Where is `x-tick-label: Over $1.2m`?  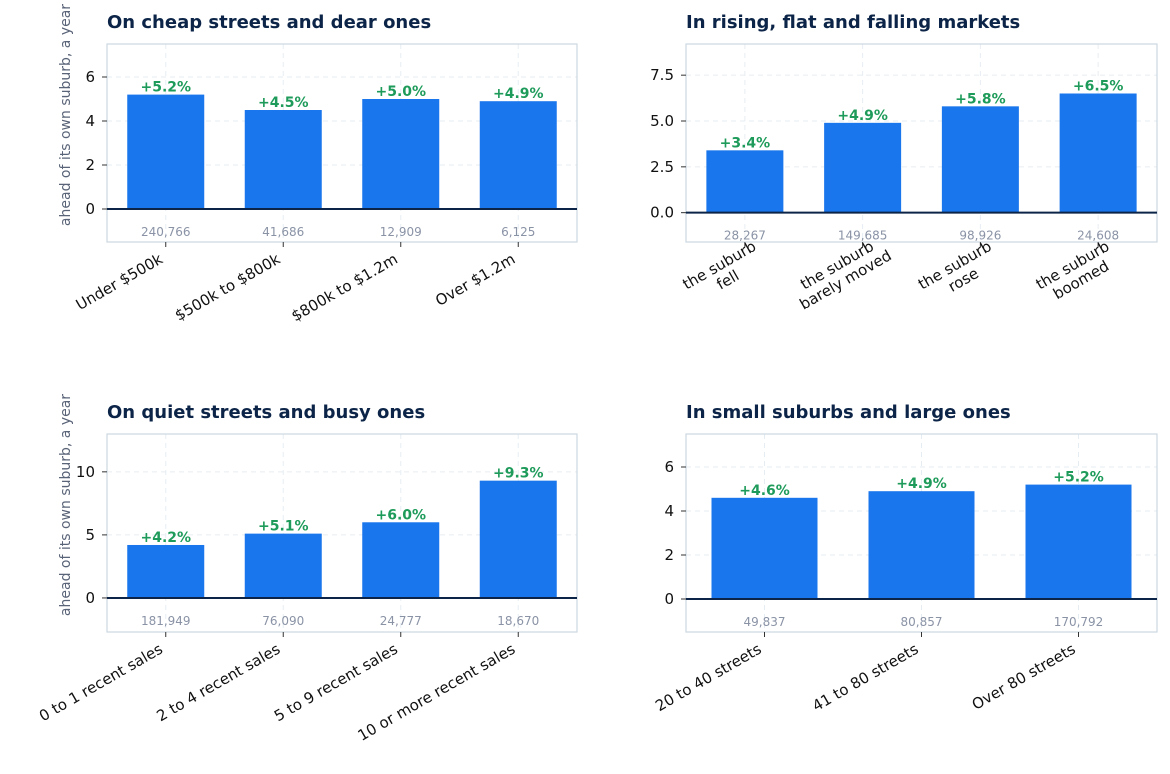 x-tick-label: Over $1.2m is located at coordinates (475, 280).